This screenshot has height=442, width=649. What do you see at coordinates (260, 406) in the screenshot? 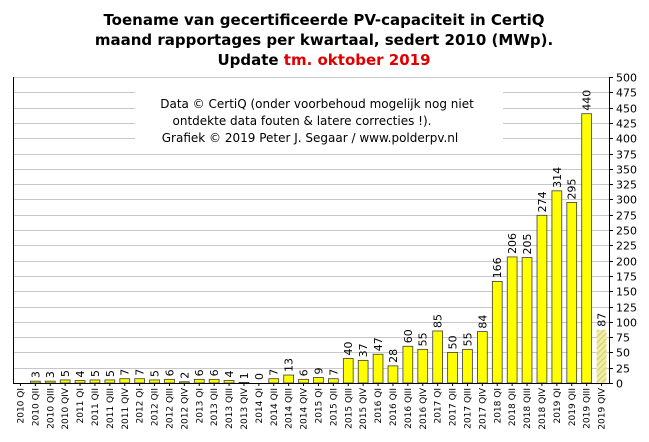
I see `x-tick-label: 2014 QI` at bounding box center [260, 406].